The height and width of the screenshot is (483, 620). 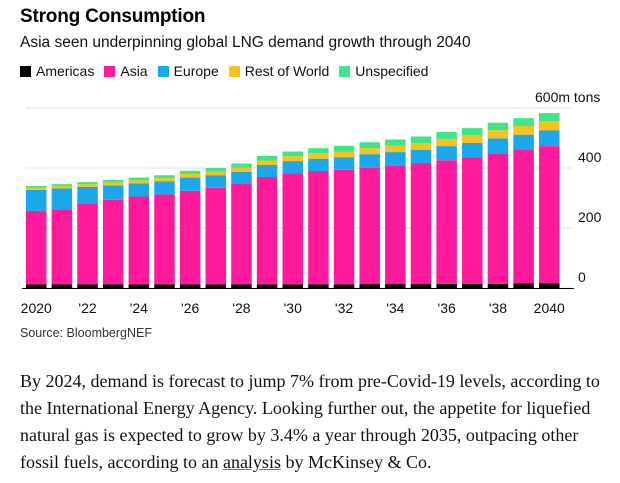 What do you see at coordinates (446, 222) in the screenshot?
I see `bar-asia-2036` at bounding box center [446, 222].